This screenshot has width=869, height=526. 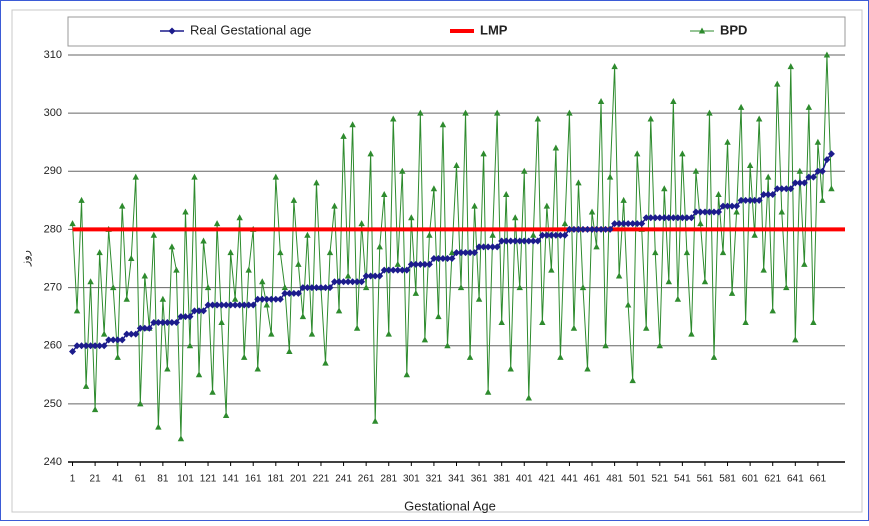 What do you see at coordinates (434, 479) in the screenshot?
I see `x-tick-label: 321` at bounding box center [434, 479].